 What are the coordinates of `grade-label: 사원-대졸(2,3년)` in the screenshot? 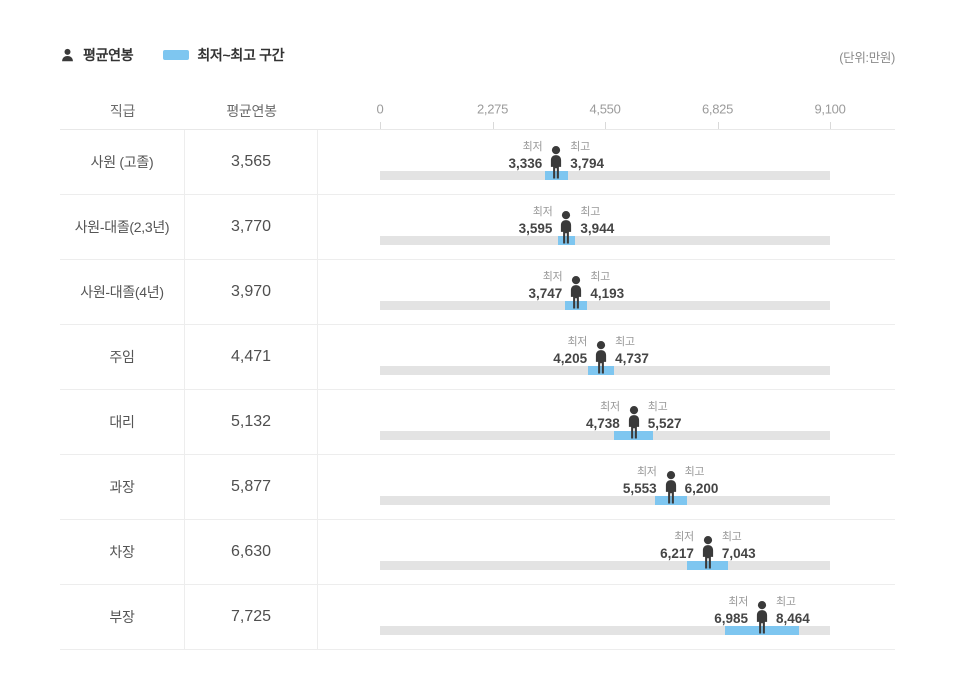 It's located at (122, 227).